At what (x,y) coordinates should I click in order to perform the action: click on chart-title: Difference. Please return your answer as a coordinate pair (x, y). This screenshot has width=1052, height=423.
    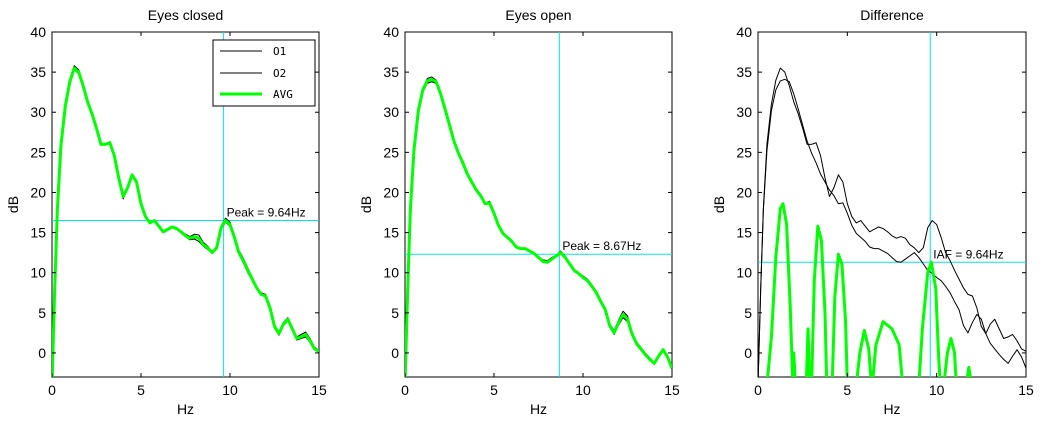
    Looking at the image, I should click on (892, 15).